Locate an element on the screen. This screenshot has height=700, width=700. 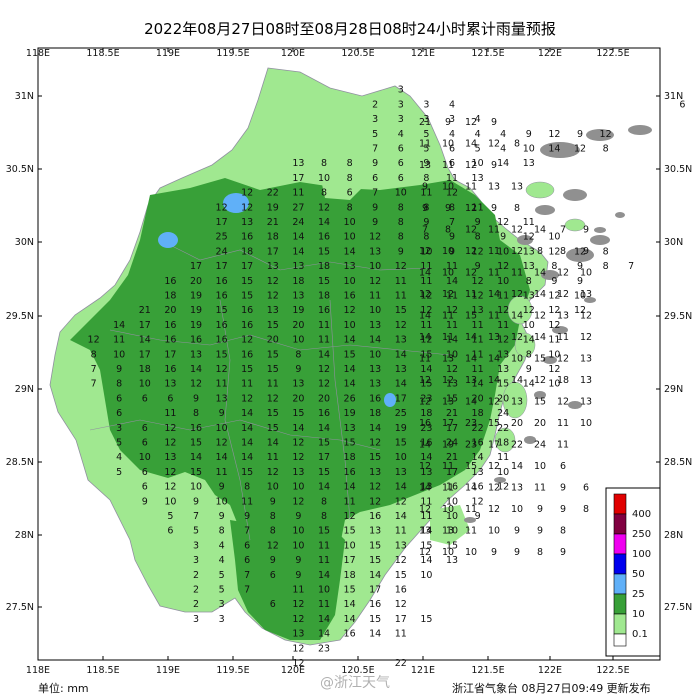
lon-label-bottom: 118E is located at coordinates (38, 670).